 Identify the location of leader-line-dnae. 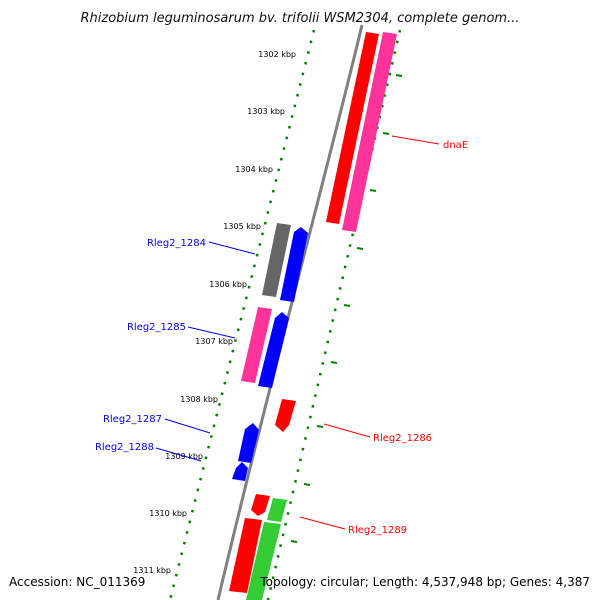
(415, 140).